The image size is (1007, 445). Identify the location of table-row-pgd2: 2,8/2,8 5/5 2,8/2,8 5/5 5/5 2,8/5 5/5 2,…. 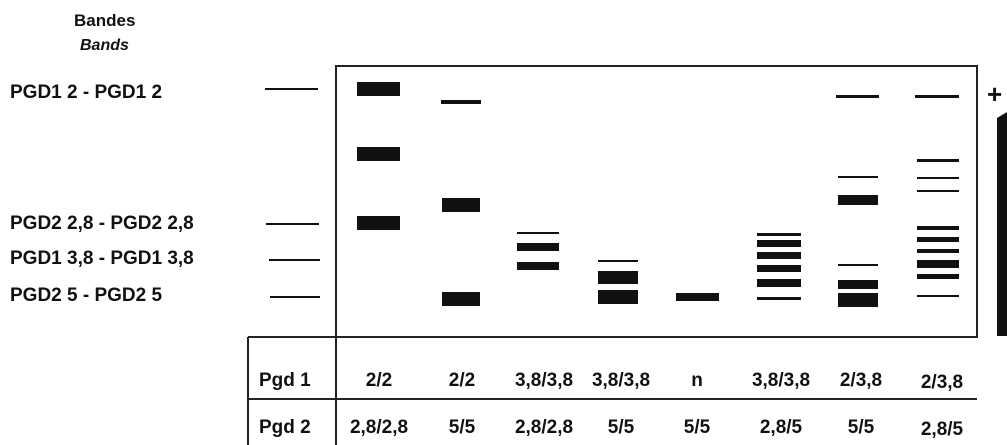
(657, 428).